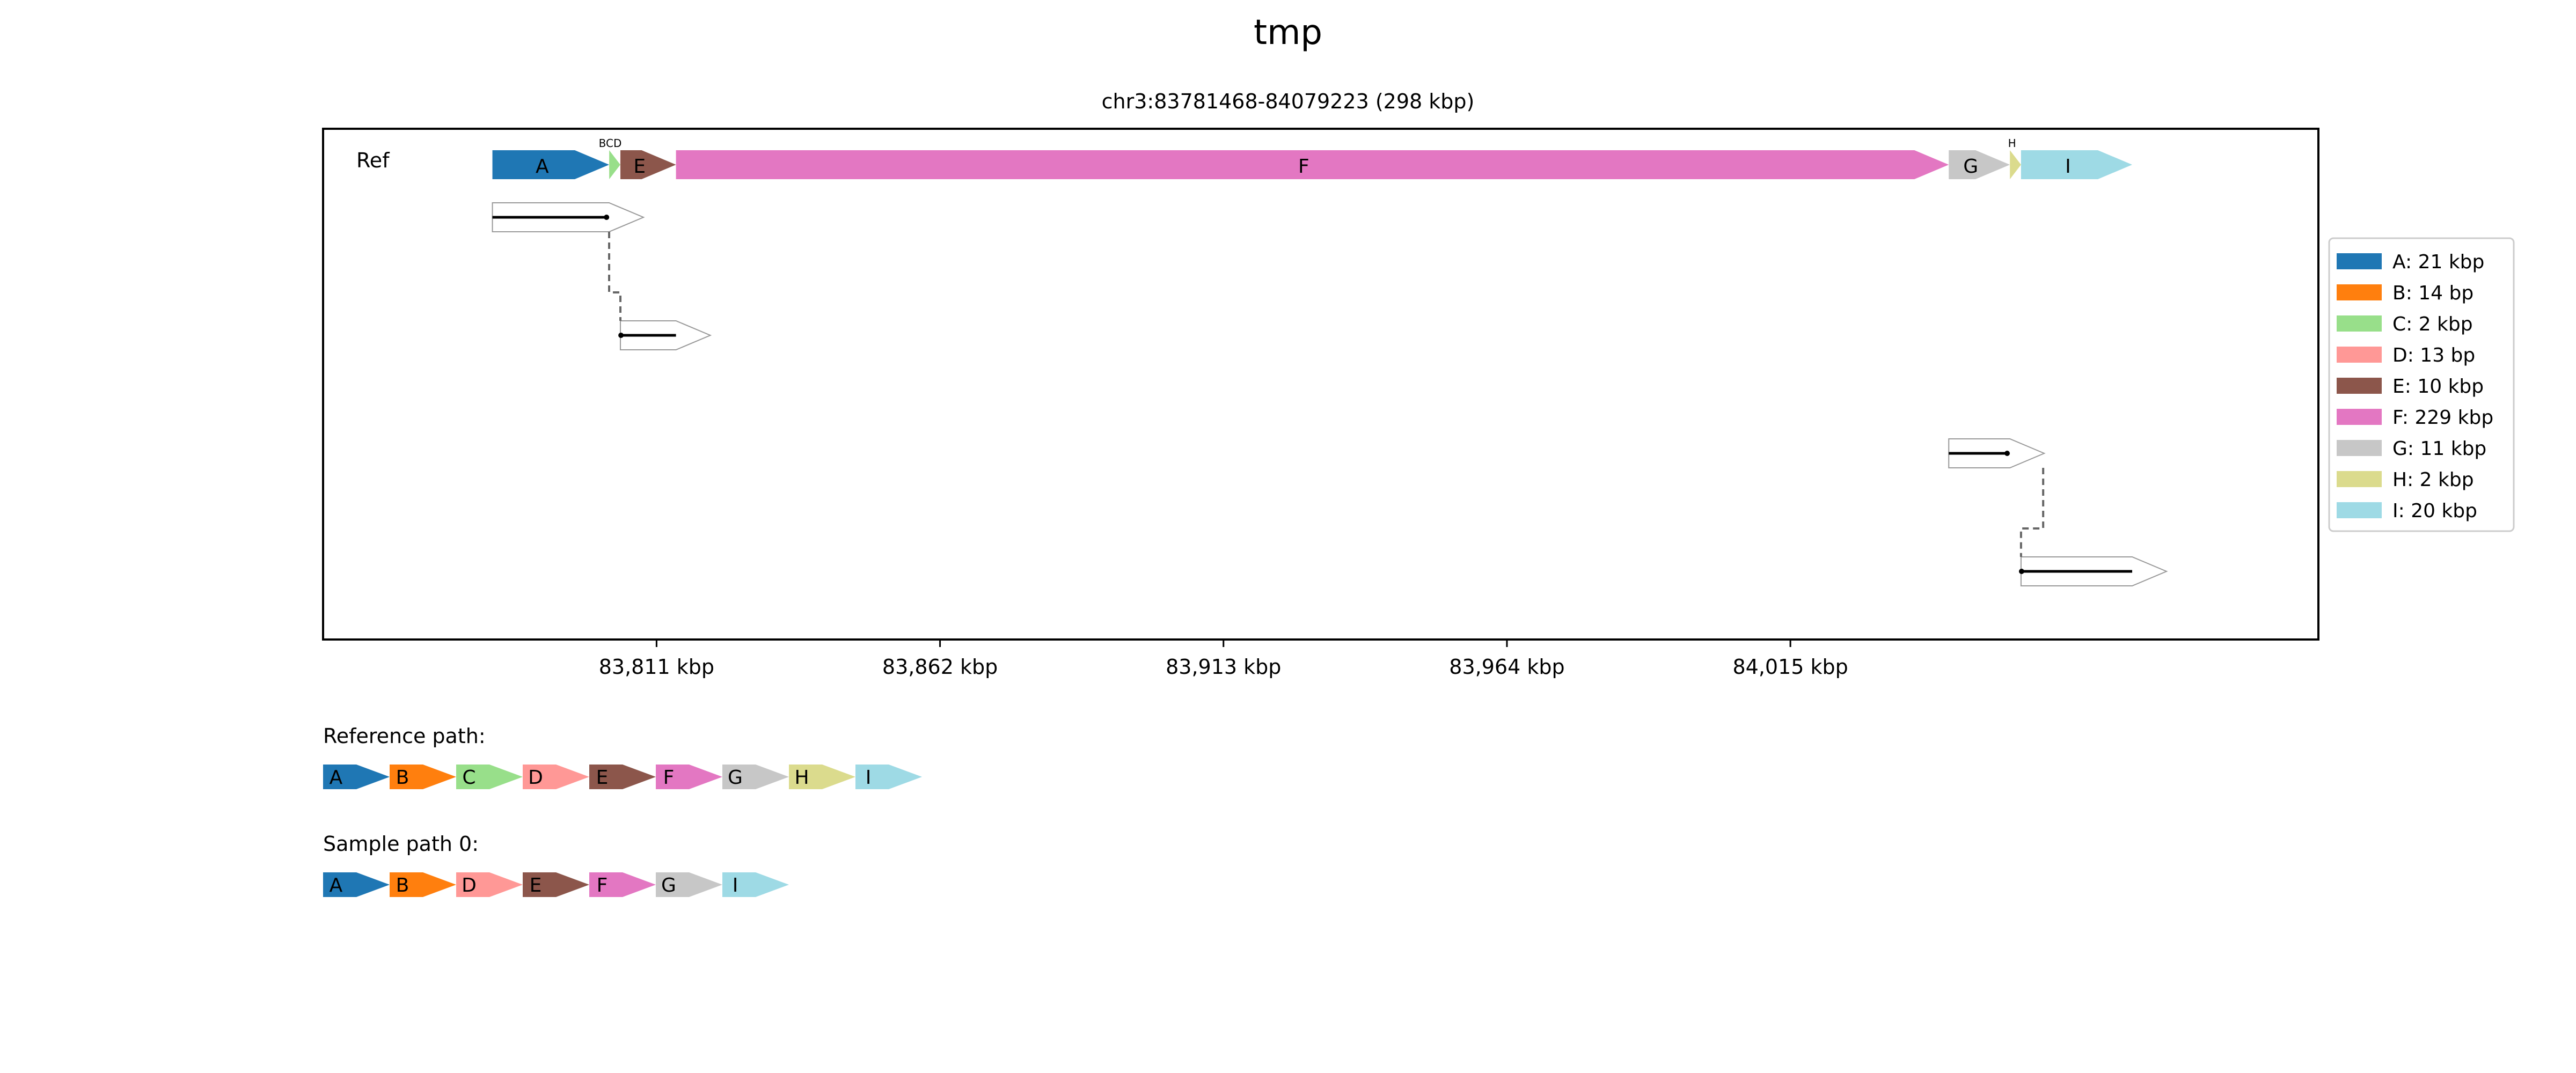 Image resolution: width=2576 pixels, height=1073 pixels. Describe the element at coordinates (551, 164) in the screenshot. I see `ref-segment-a` at that location.